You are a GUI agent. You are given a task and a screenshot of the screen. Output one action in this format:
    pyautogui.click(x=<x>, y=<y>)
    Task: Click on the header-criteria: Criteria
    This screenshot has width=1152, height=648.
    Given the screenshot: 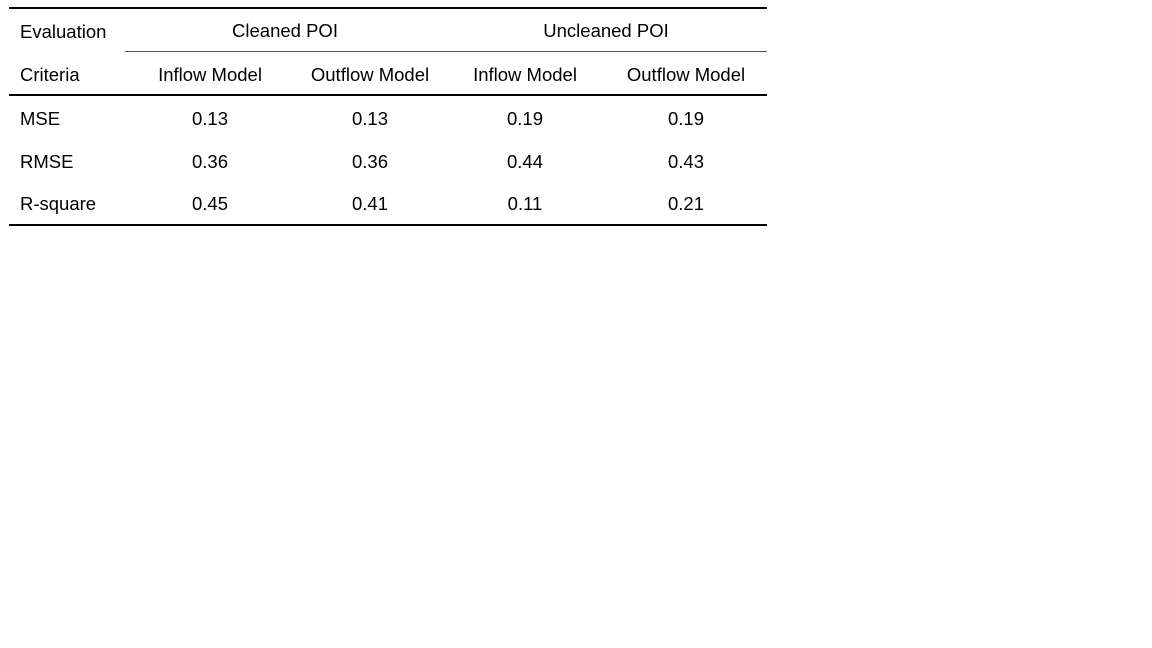 What is the action you would take?
    pyautogui.click(x=50, y=74)
    